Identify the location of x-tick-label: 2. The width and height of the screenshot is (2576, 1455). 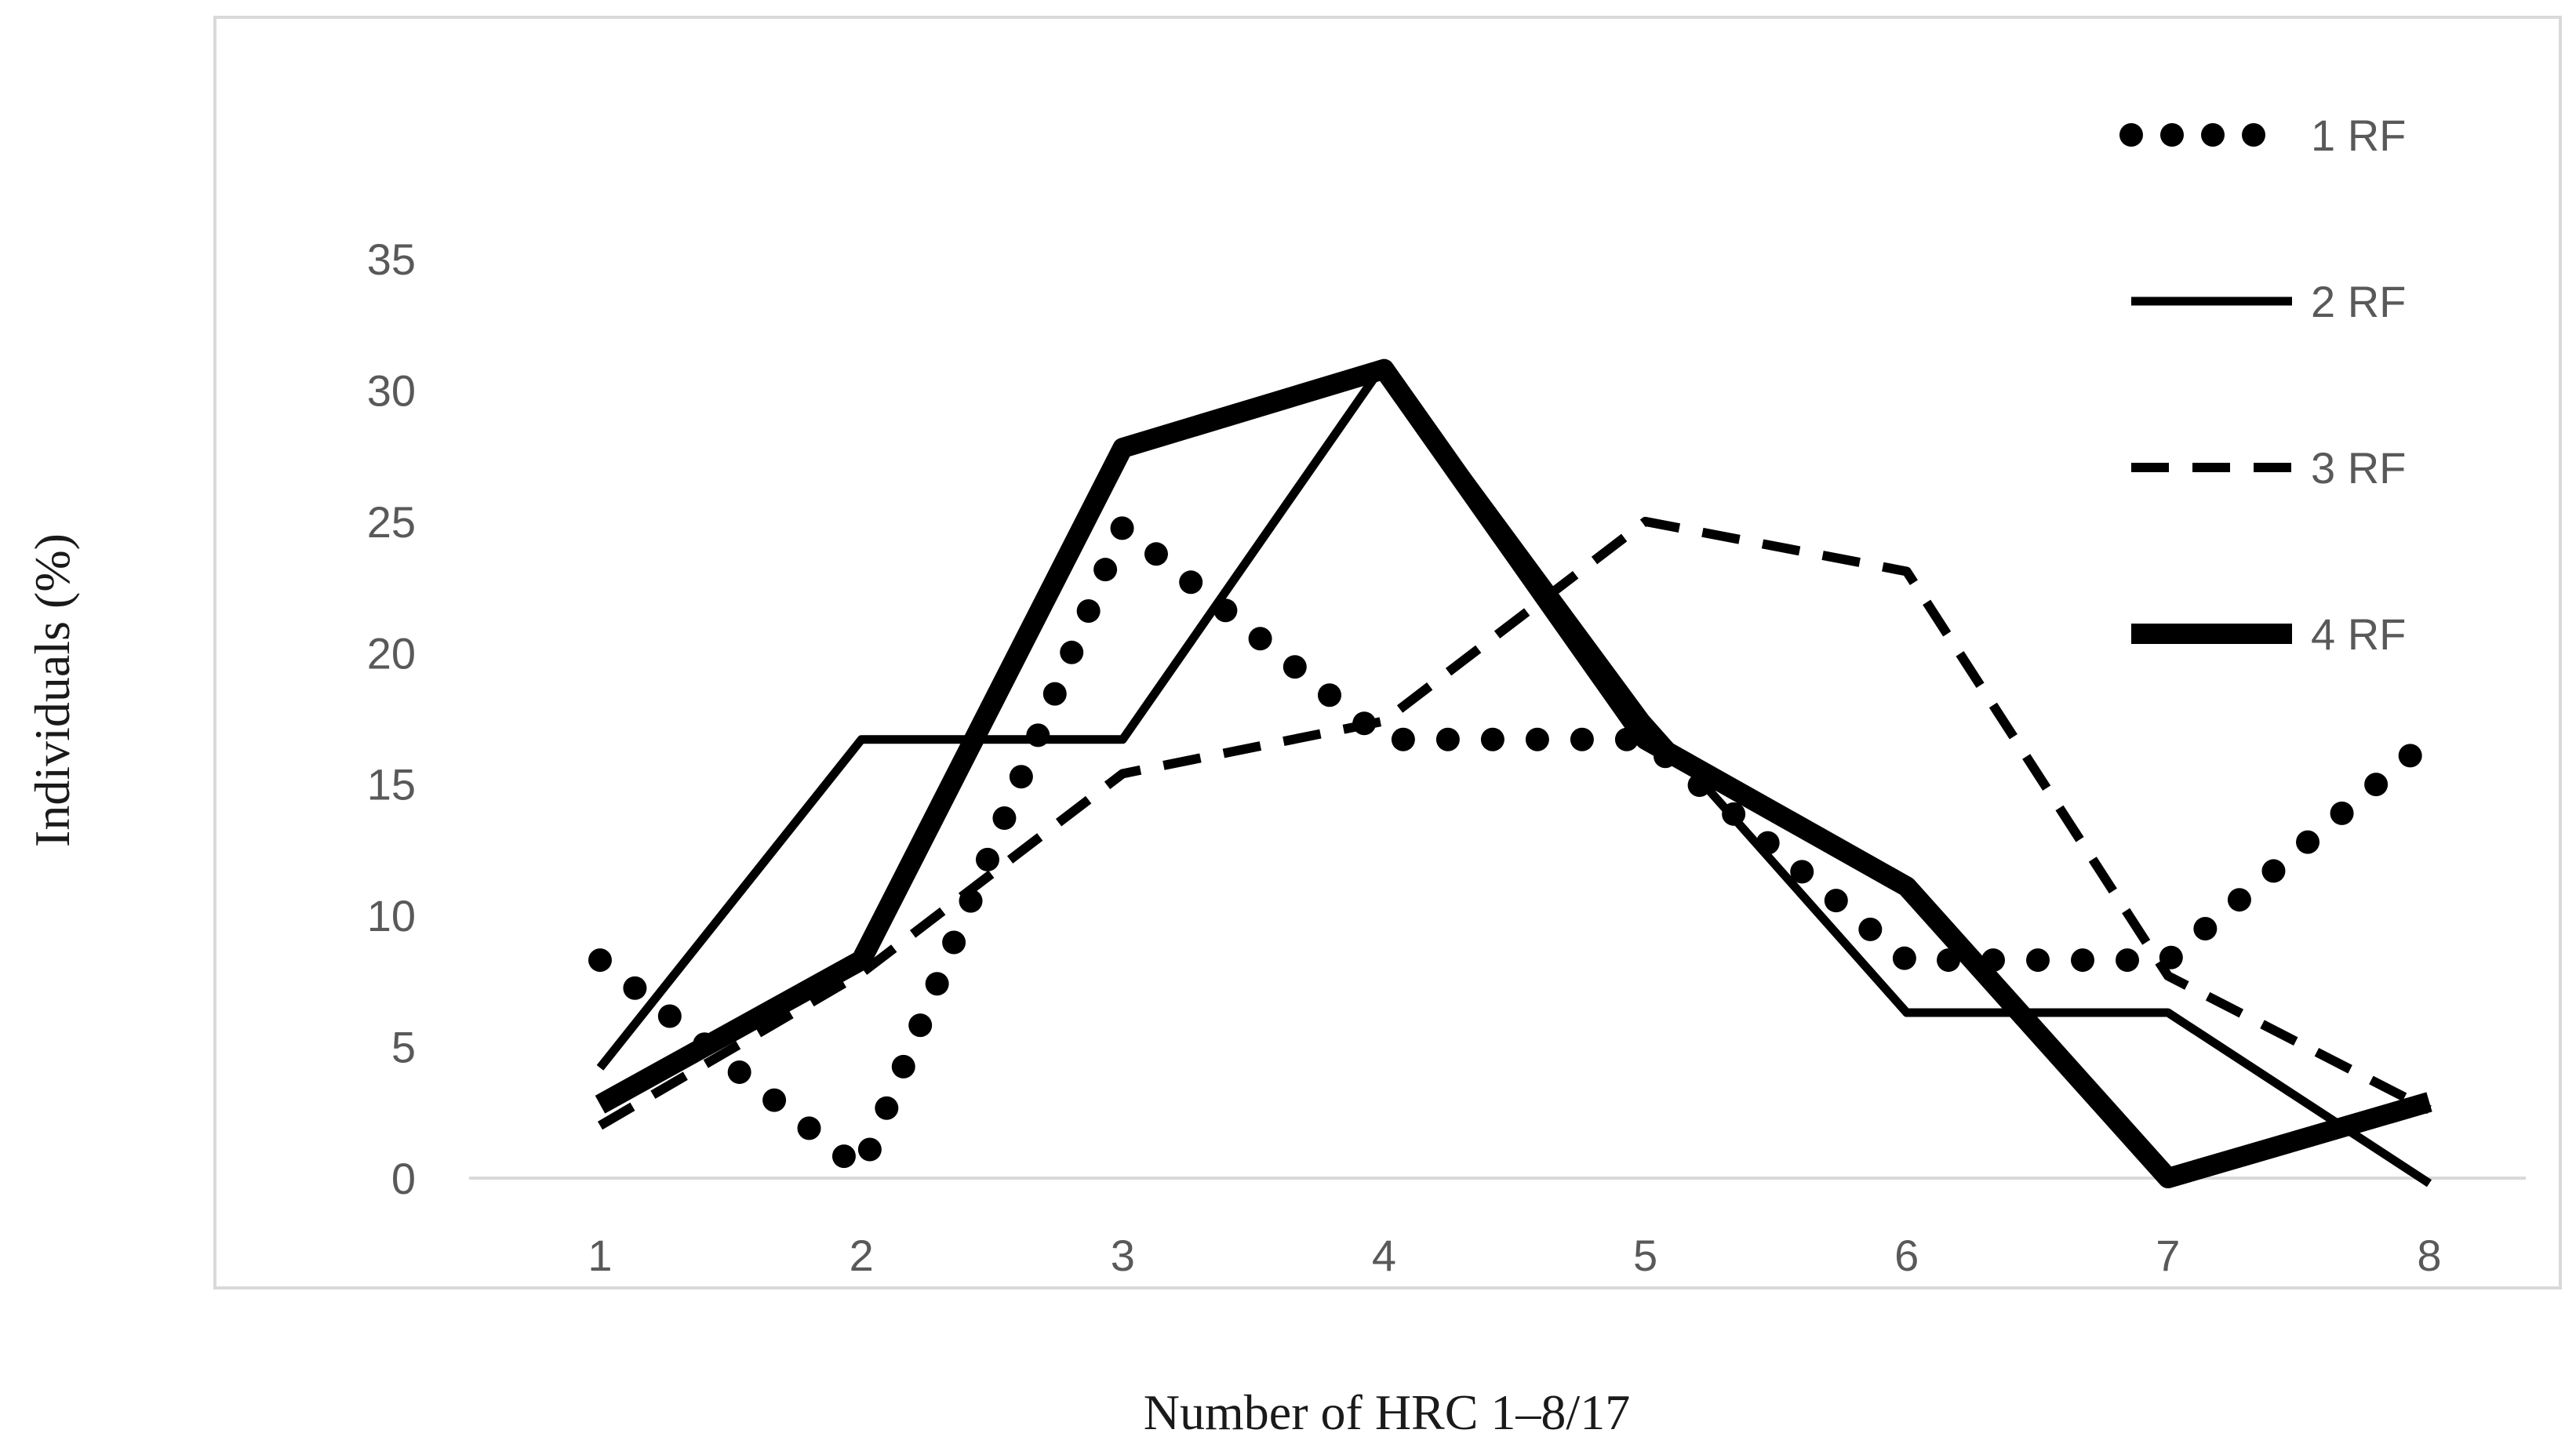
(862, 1255).